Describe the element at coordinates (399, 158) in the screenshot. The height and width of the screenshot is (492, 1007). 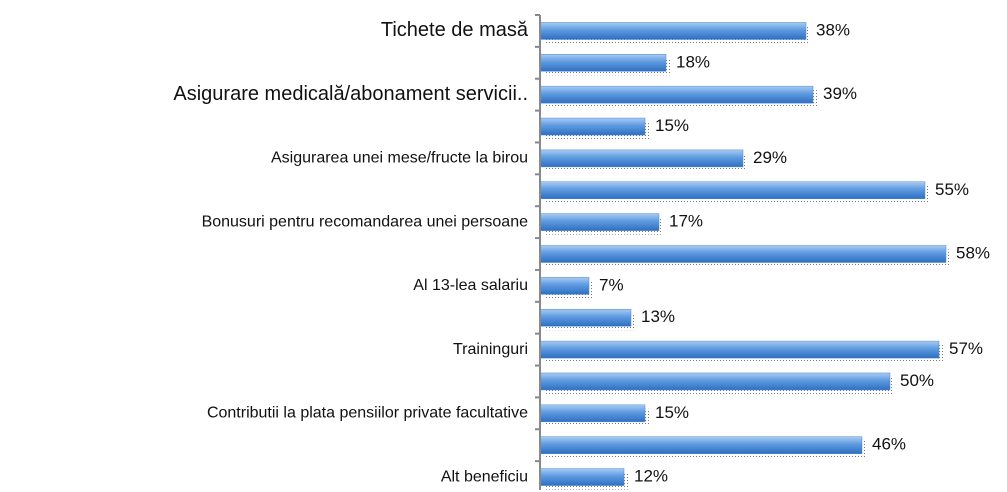
I see `y-tick-label: Asigurarea unei mese/fructe la birou` at that location.